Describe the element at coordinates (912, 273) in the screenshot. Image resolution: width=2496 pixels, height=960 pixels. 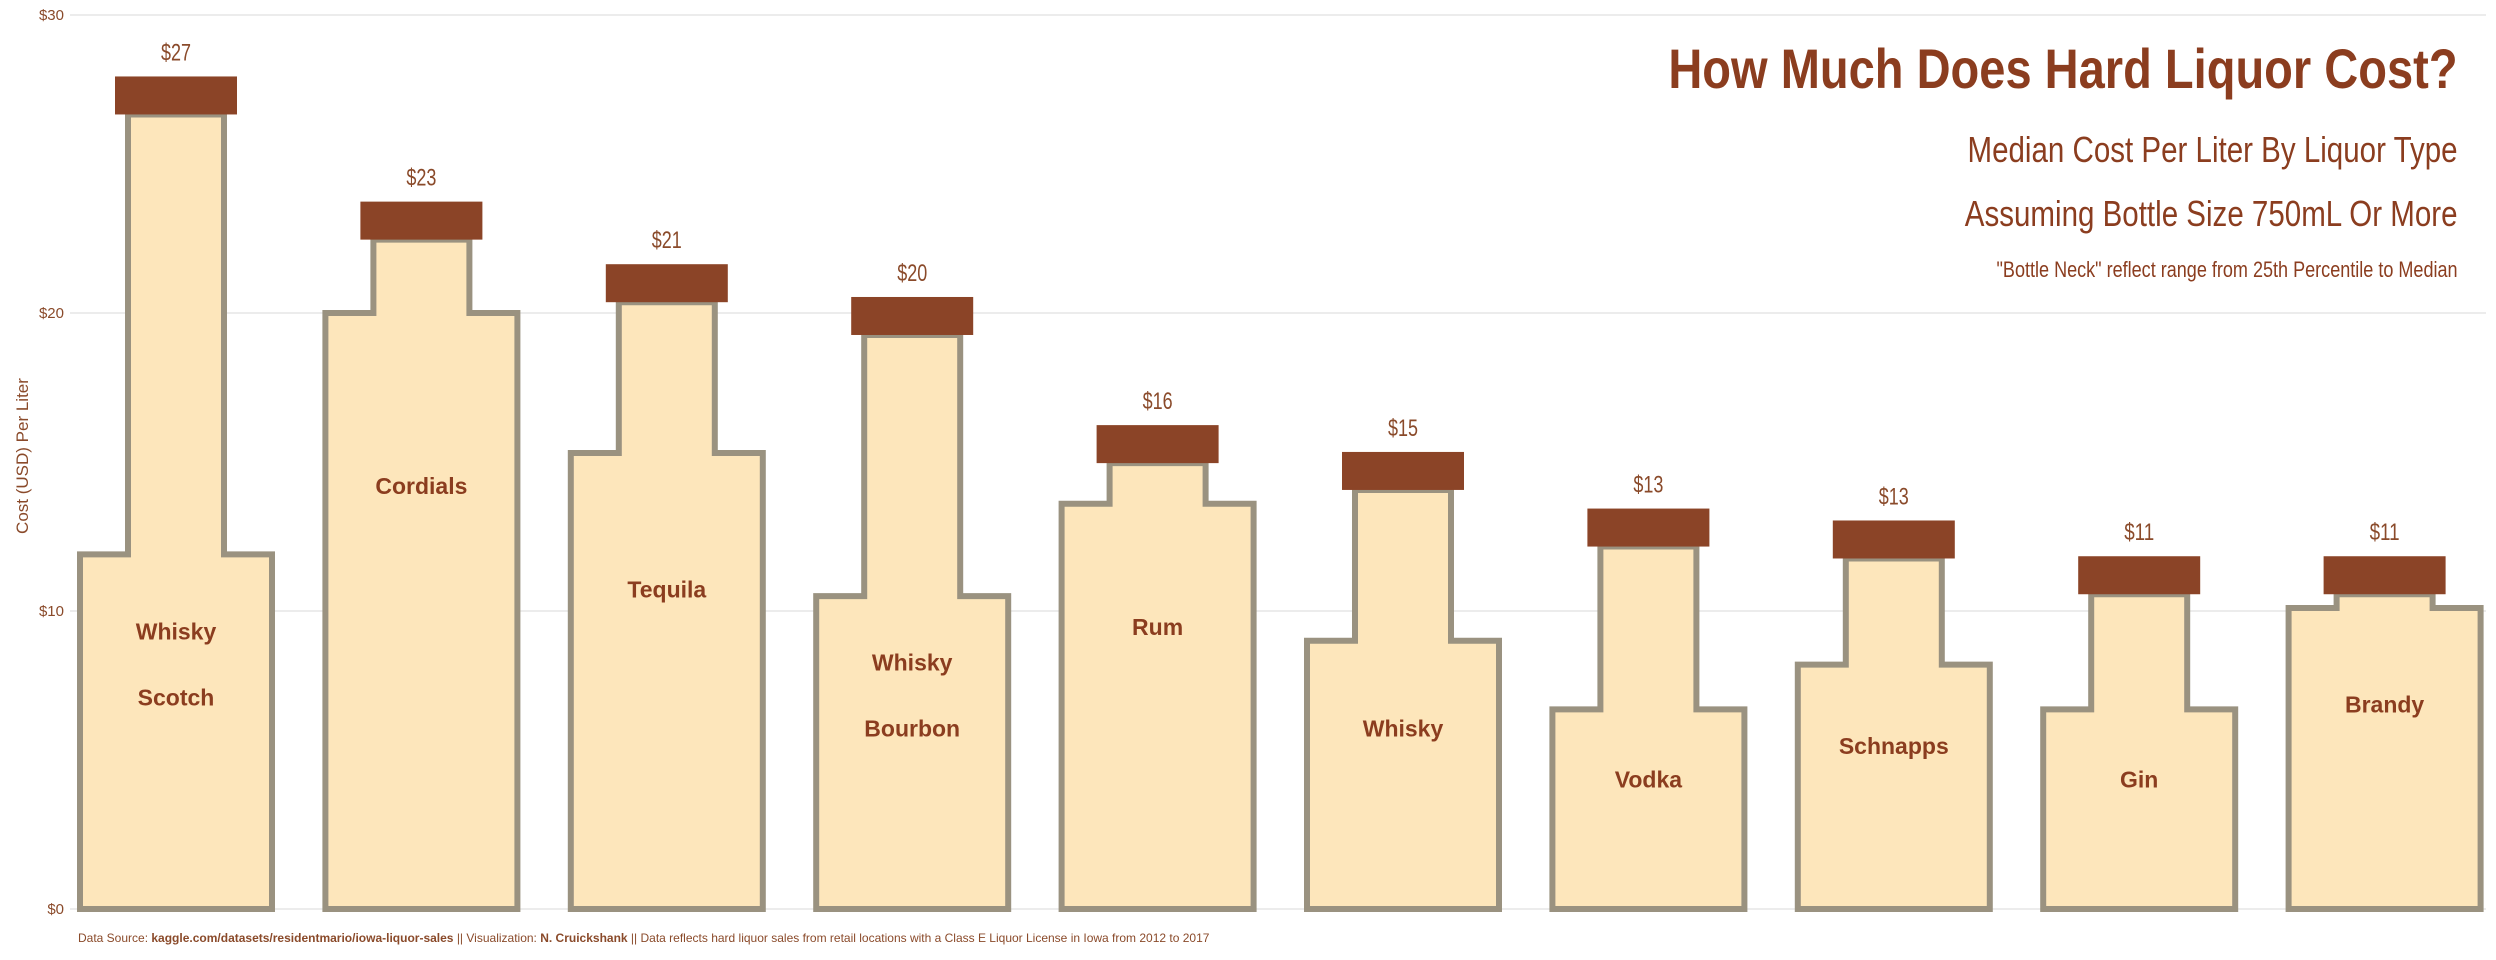
I see `value-label: $20` at that location.